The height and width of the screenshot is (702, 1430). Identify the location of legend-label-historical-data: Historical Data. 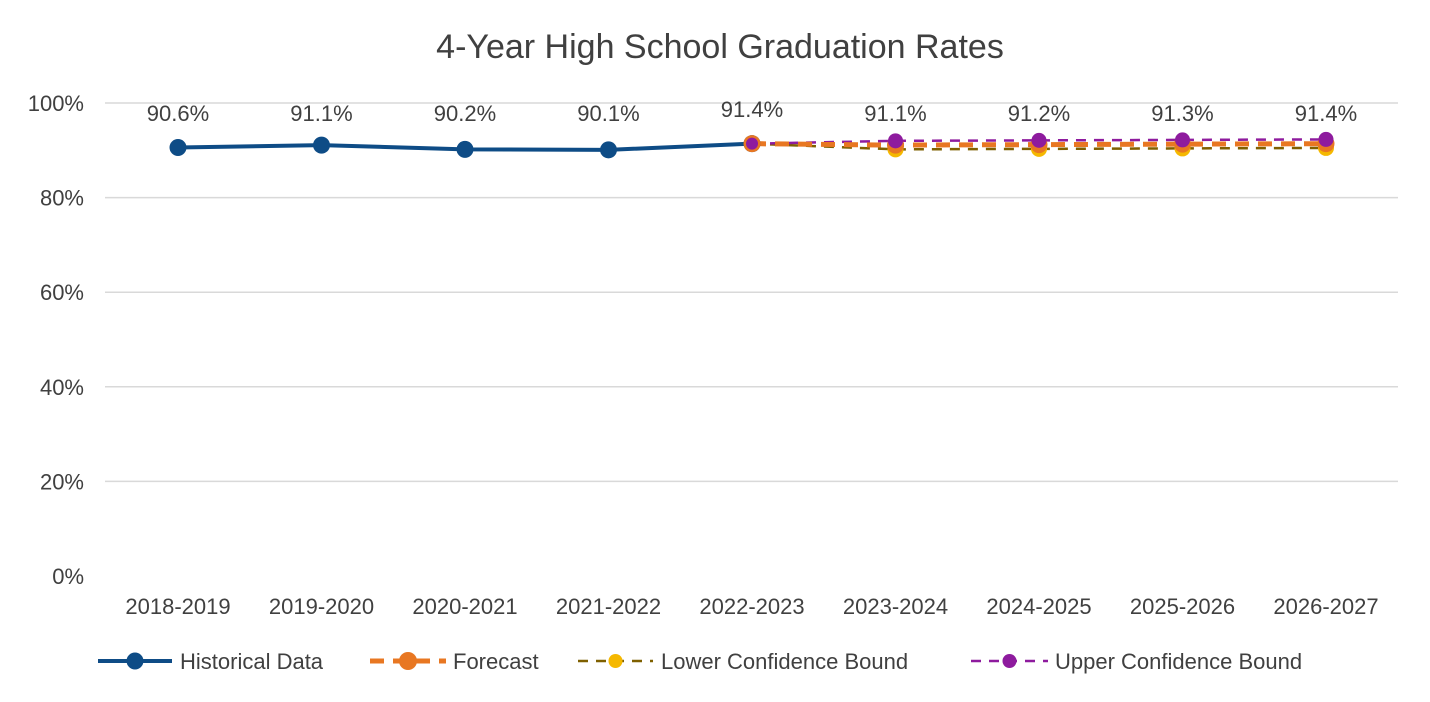
(252, 661).